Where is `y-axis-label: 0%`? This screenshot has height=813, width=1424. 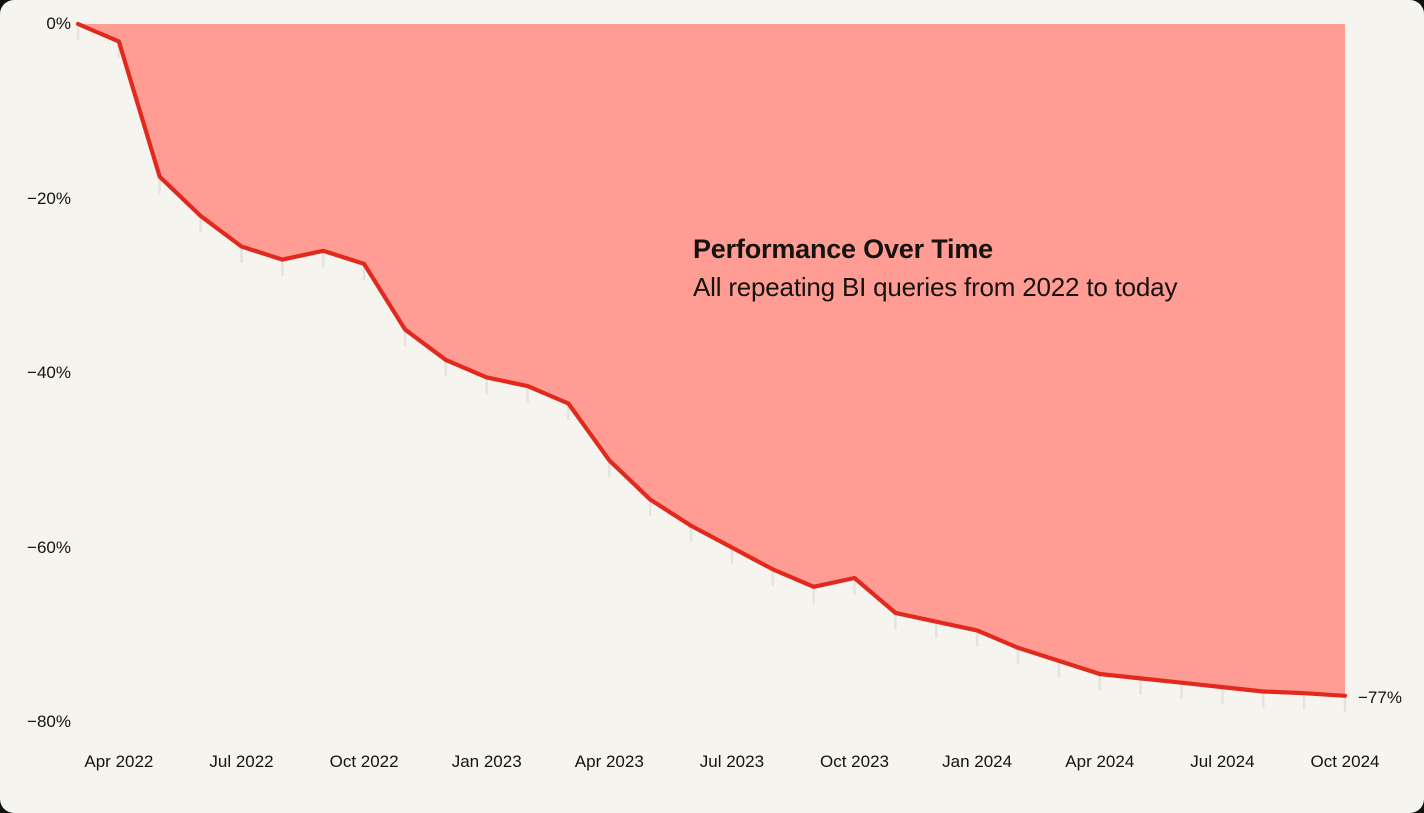
y-axis-label: 0% is located at coordinates (58, 23).